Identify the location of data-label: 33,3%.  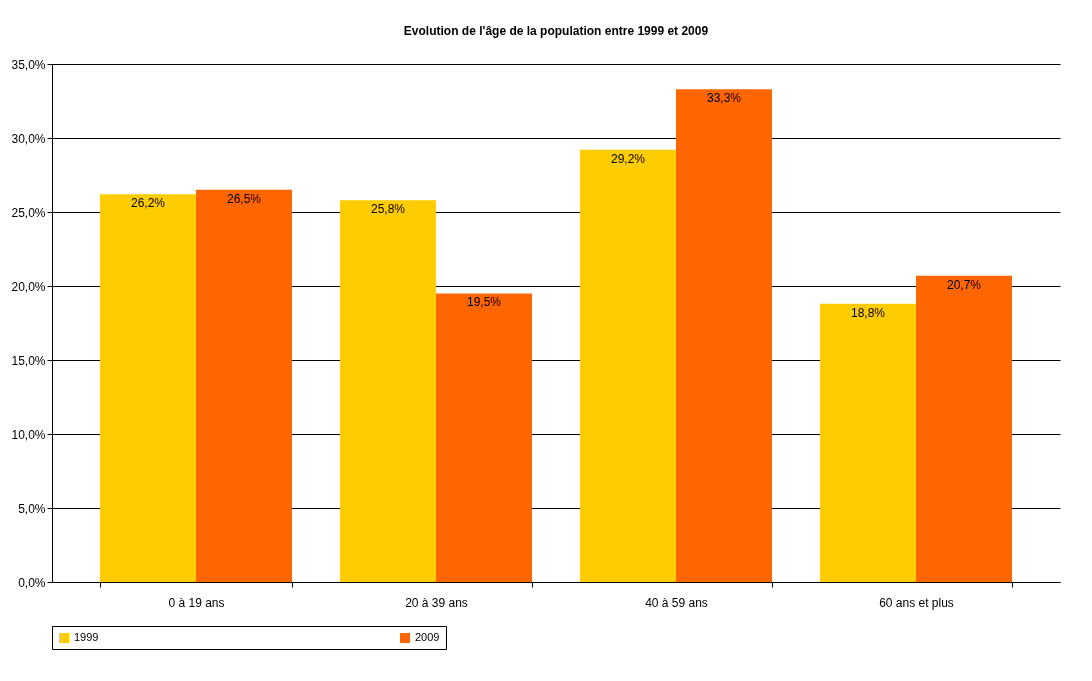
(724, 98).